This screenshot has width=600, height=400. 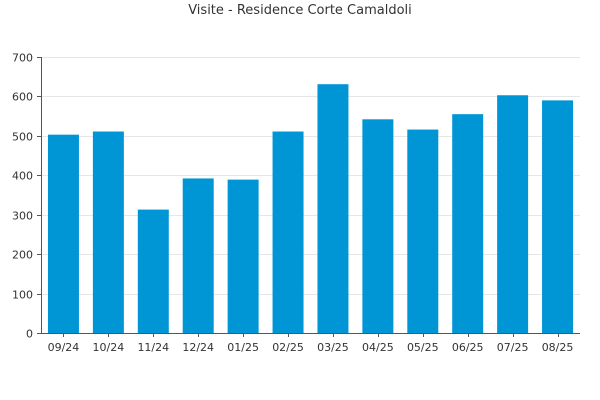 What do you see at coordinates (22, 255) in the screenshot?
I see `y-tick-label-200: 200` at bounding box center [22, 255].